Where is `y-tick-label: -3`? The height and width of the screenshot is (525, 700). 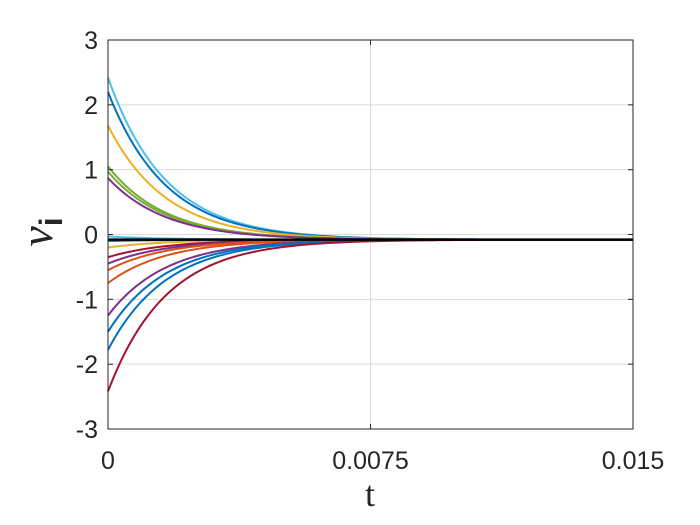 y-tick-label: -3 is located at coordinates (87, 430).